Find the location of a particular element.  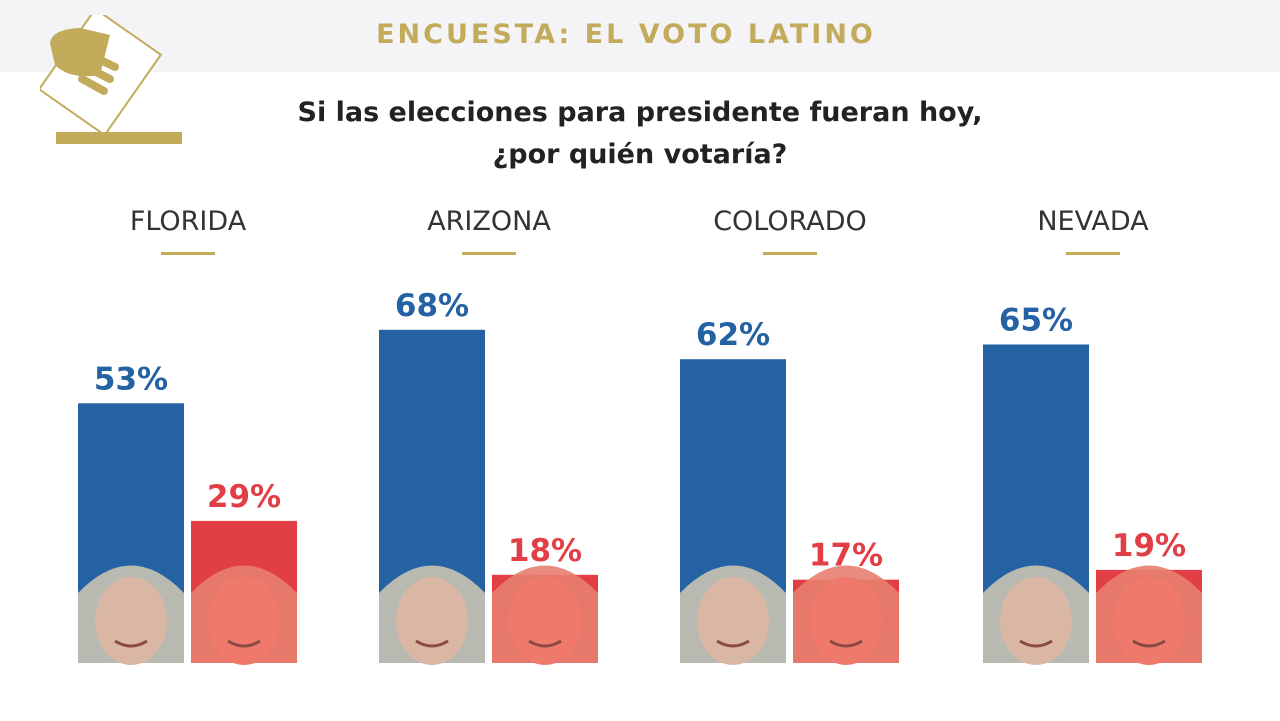

data-label: 17% is located at coordinates (846, 556).